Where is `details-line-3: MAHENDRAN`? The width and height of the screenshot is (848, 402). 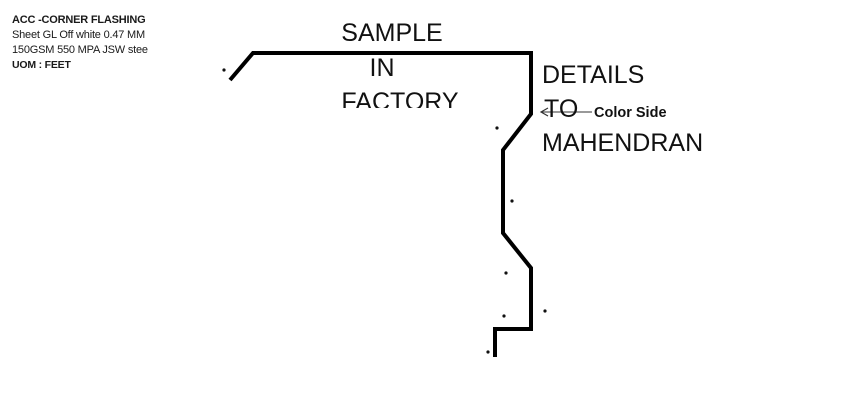
details-line-3: MAHENDRAN is located at coordinates (622, 143).